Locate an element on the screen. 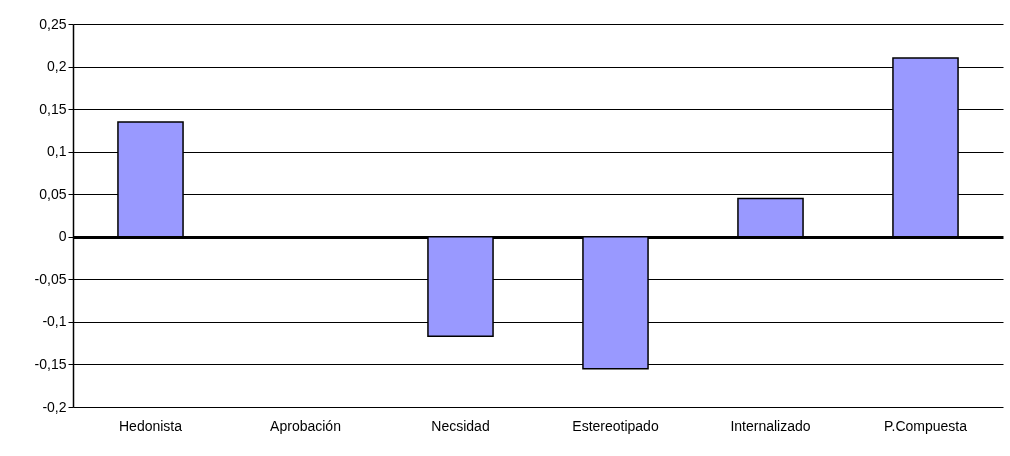 The width and height of the screenshot is (1010, 456). x-tick-label: Aprobación is located at coordinates (305, 425).